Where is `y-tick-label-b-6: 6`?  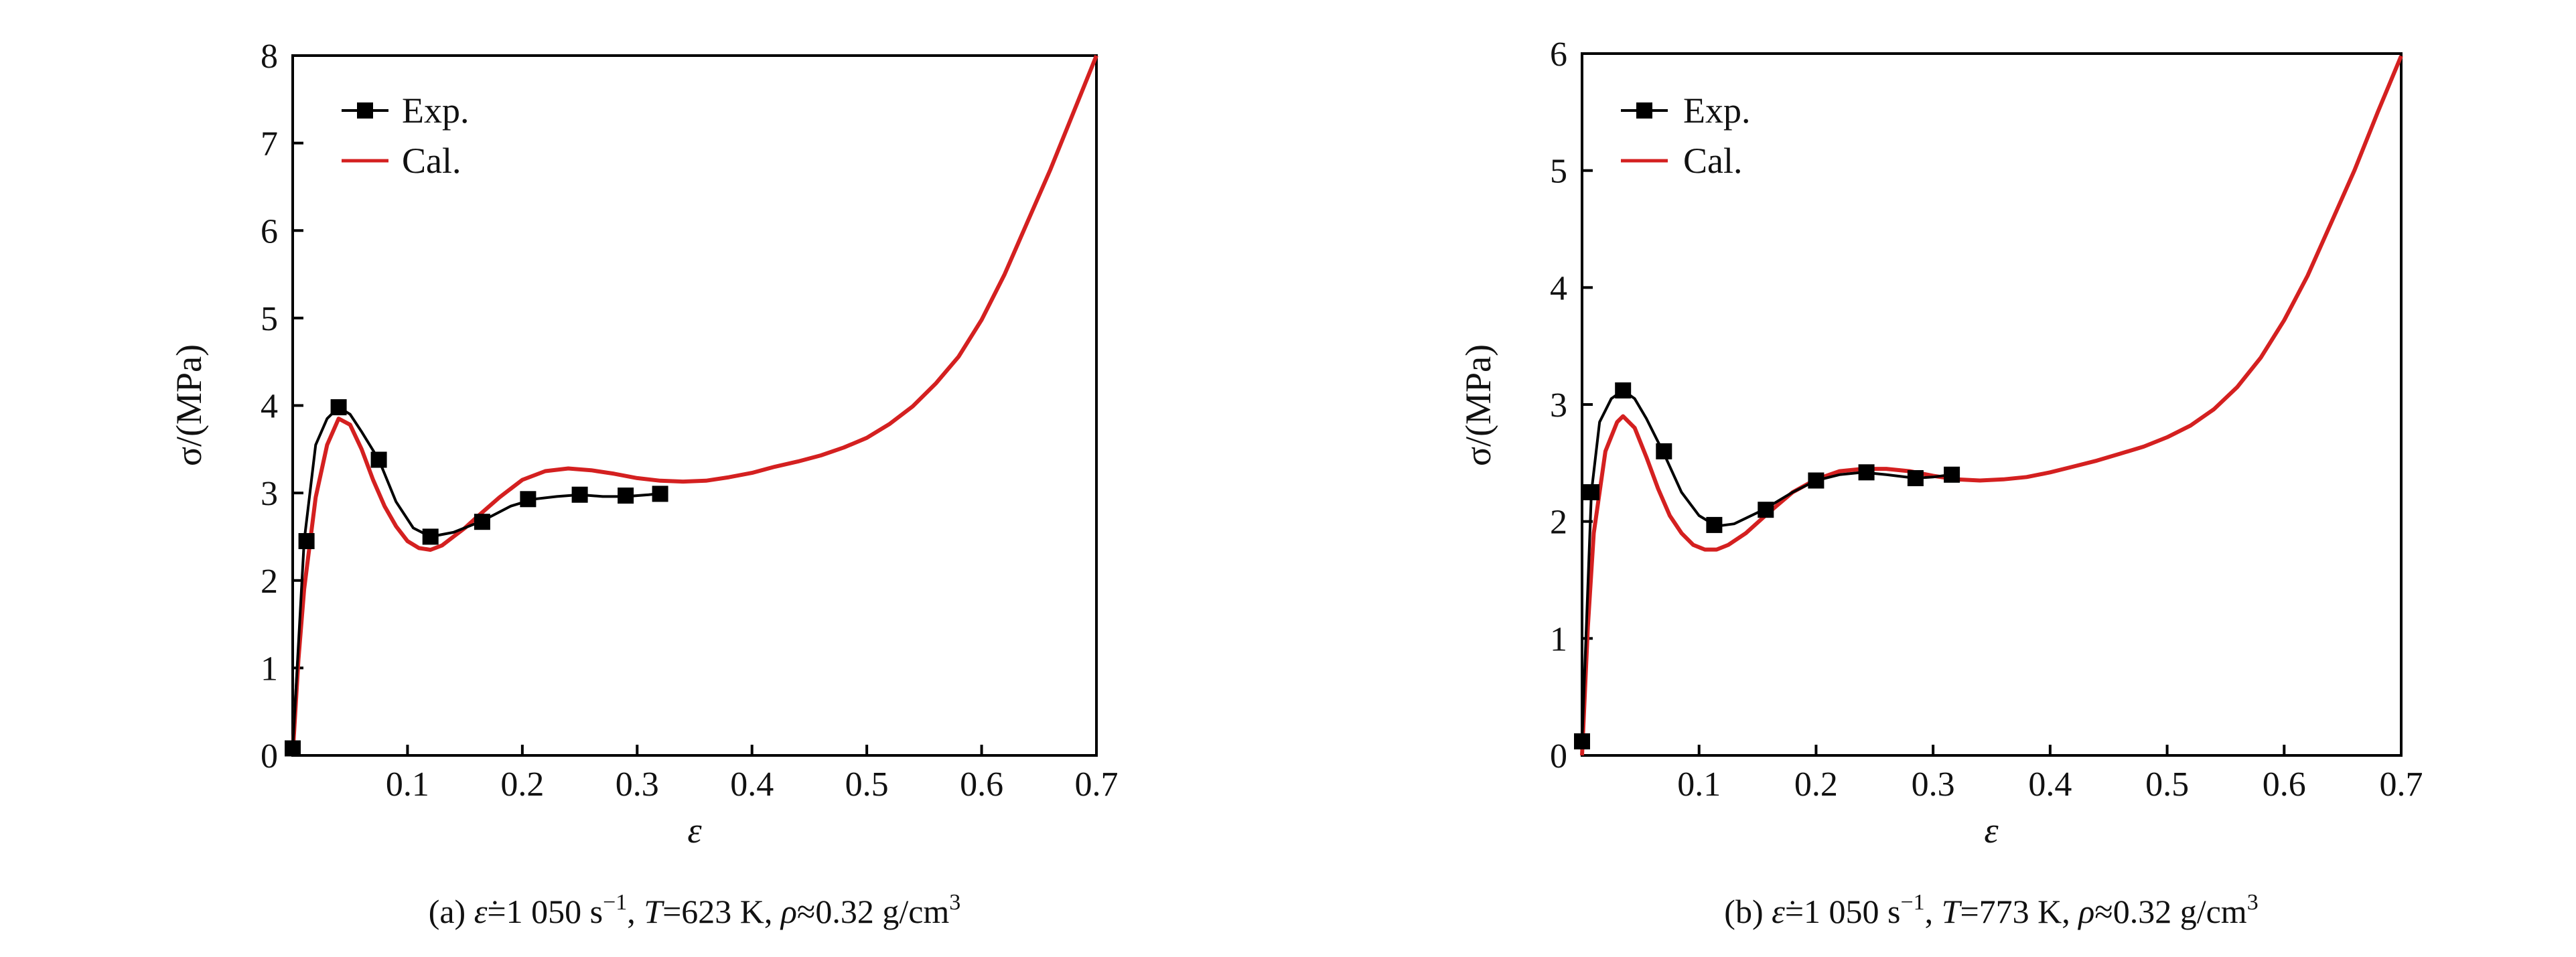
y-tick-label-b-6: 6 is located at coordinates (1558, 54).